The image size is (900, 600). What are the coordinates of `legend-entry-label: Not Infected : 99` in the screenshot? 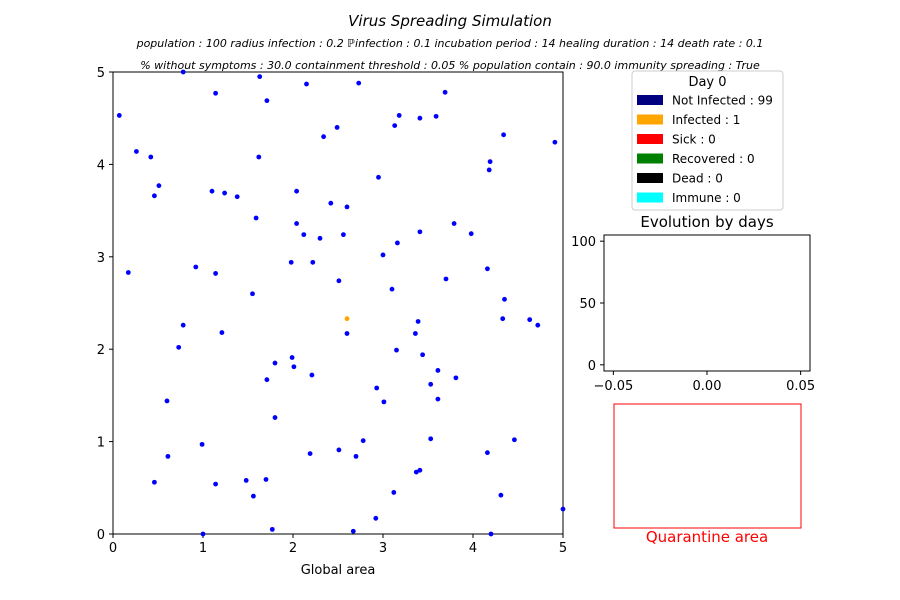 It's located at (722, 101).